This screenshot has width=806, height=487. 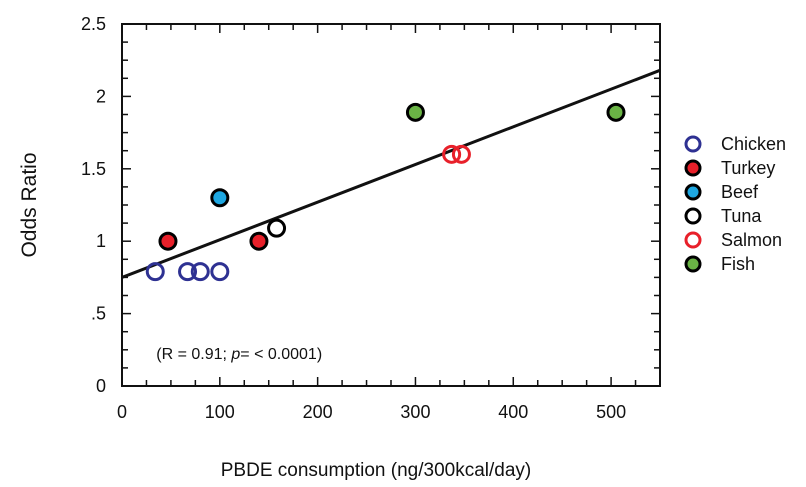 I want to click on legend-marker-tuna, so click(x=693, y=216).